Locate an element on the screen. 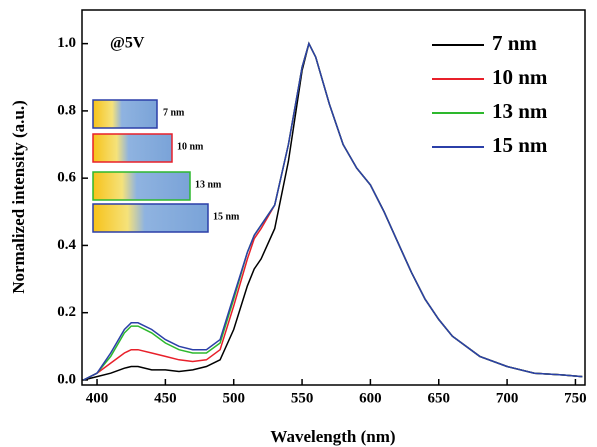  y-axis-title: Normalized intensity (a.u.) is located at coordinates (18, 197).